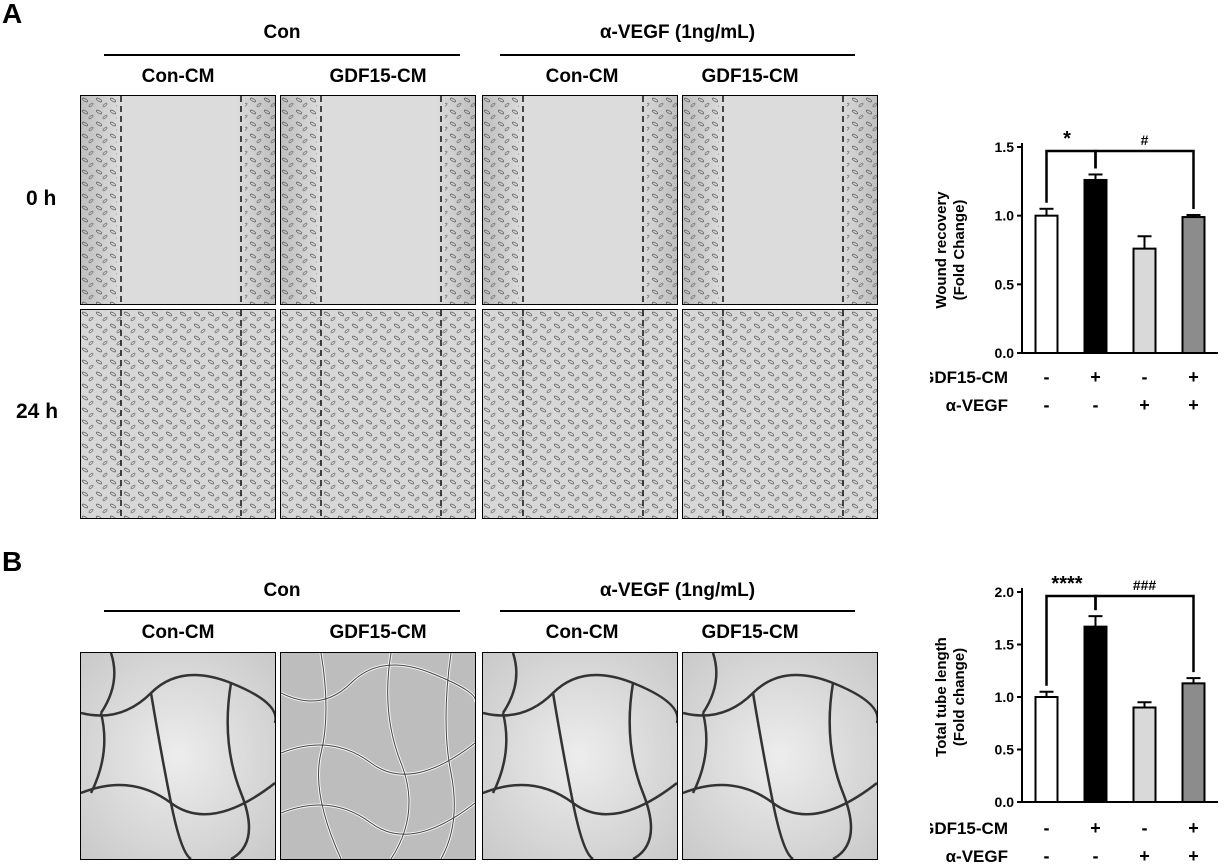  Describe the element at coordinates (580, 756) in the screenshot. I see `tube-micrograph-vegf-con-cm` at that location.